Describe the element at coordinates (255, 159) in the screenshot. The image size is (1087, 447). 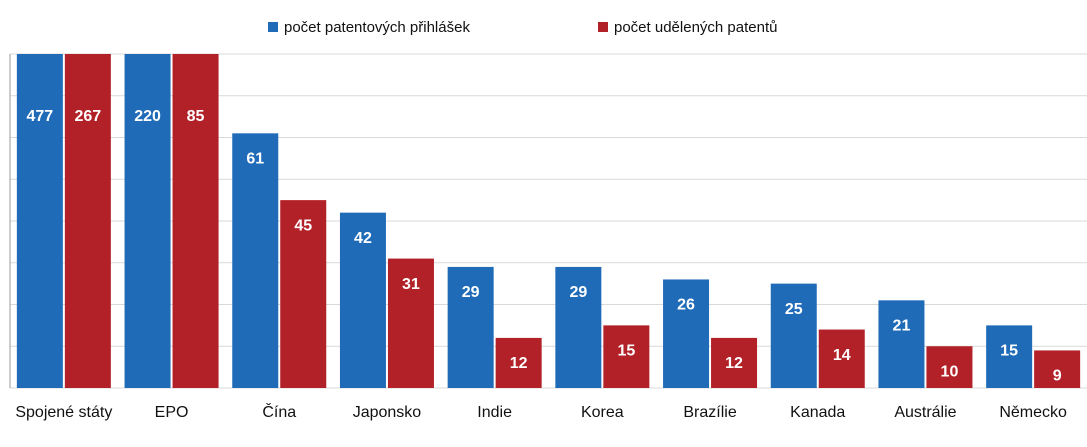
I see `data-label: 61` at that location.